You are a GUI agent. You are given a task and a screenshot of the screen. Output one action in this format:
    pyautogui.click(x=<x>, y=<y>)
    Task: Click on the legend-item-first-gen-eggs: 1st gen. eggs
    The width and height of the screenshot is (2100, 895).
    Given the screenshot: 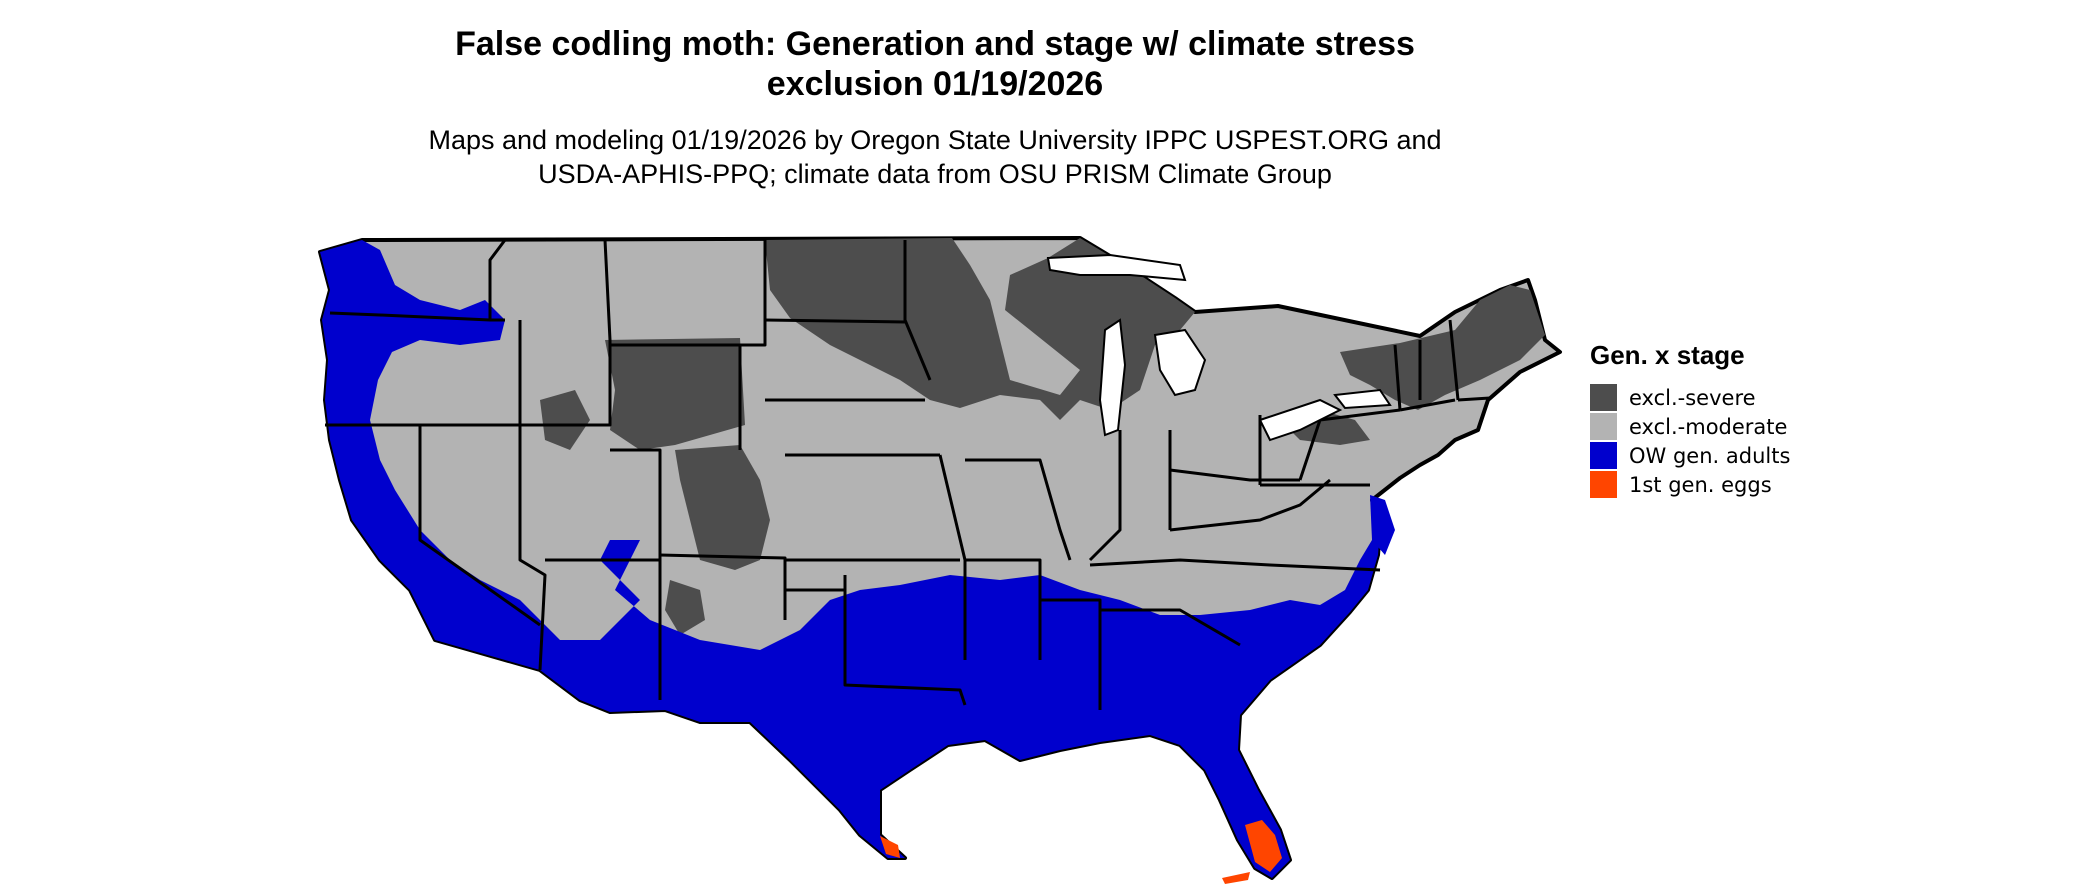 What is the action you would take?
    pyautogui.click(x=1690, y=484)
    